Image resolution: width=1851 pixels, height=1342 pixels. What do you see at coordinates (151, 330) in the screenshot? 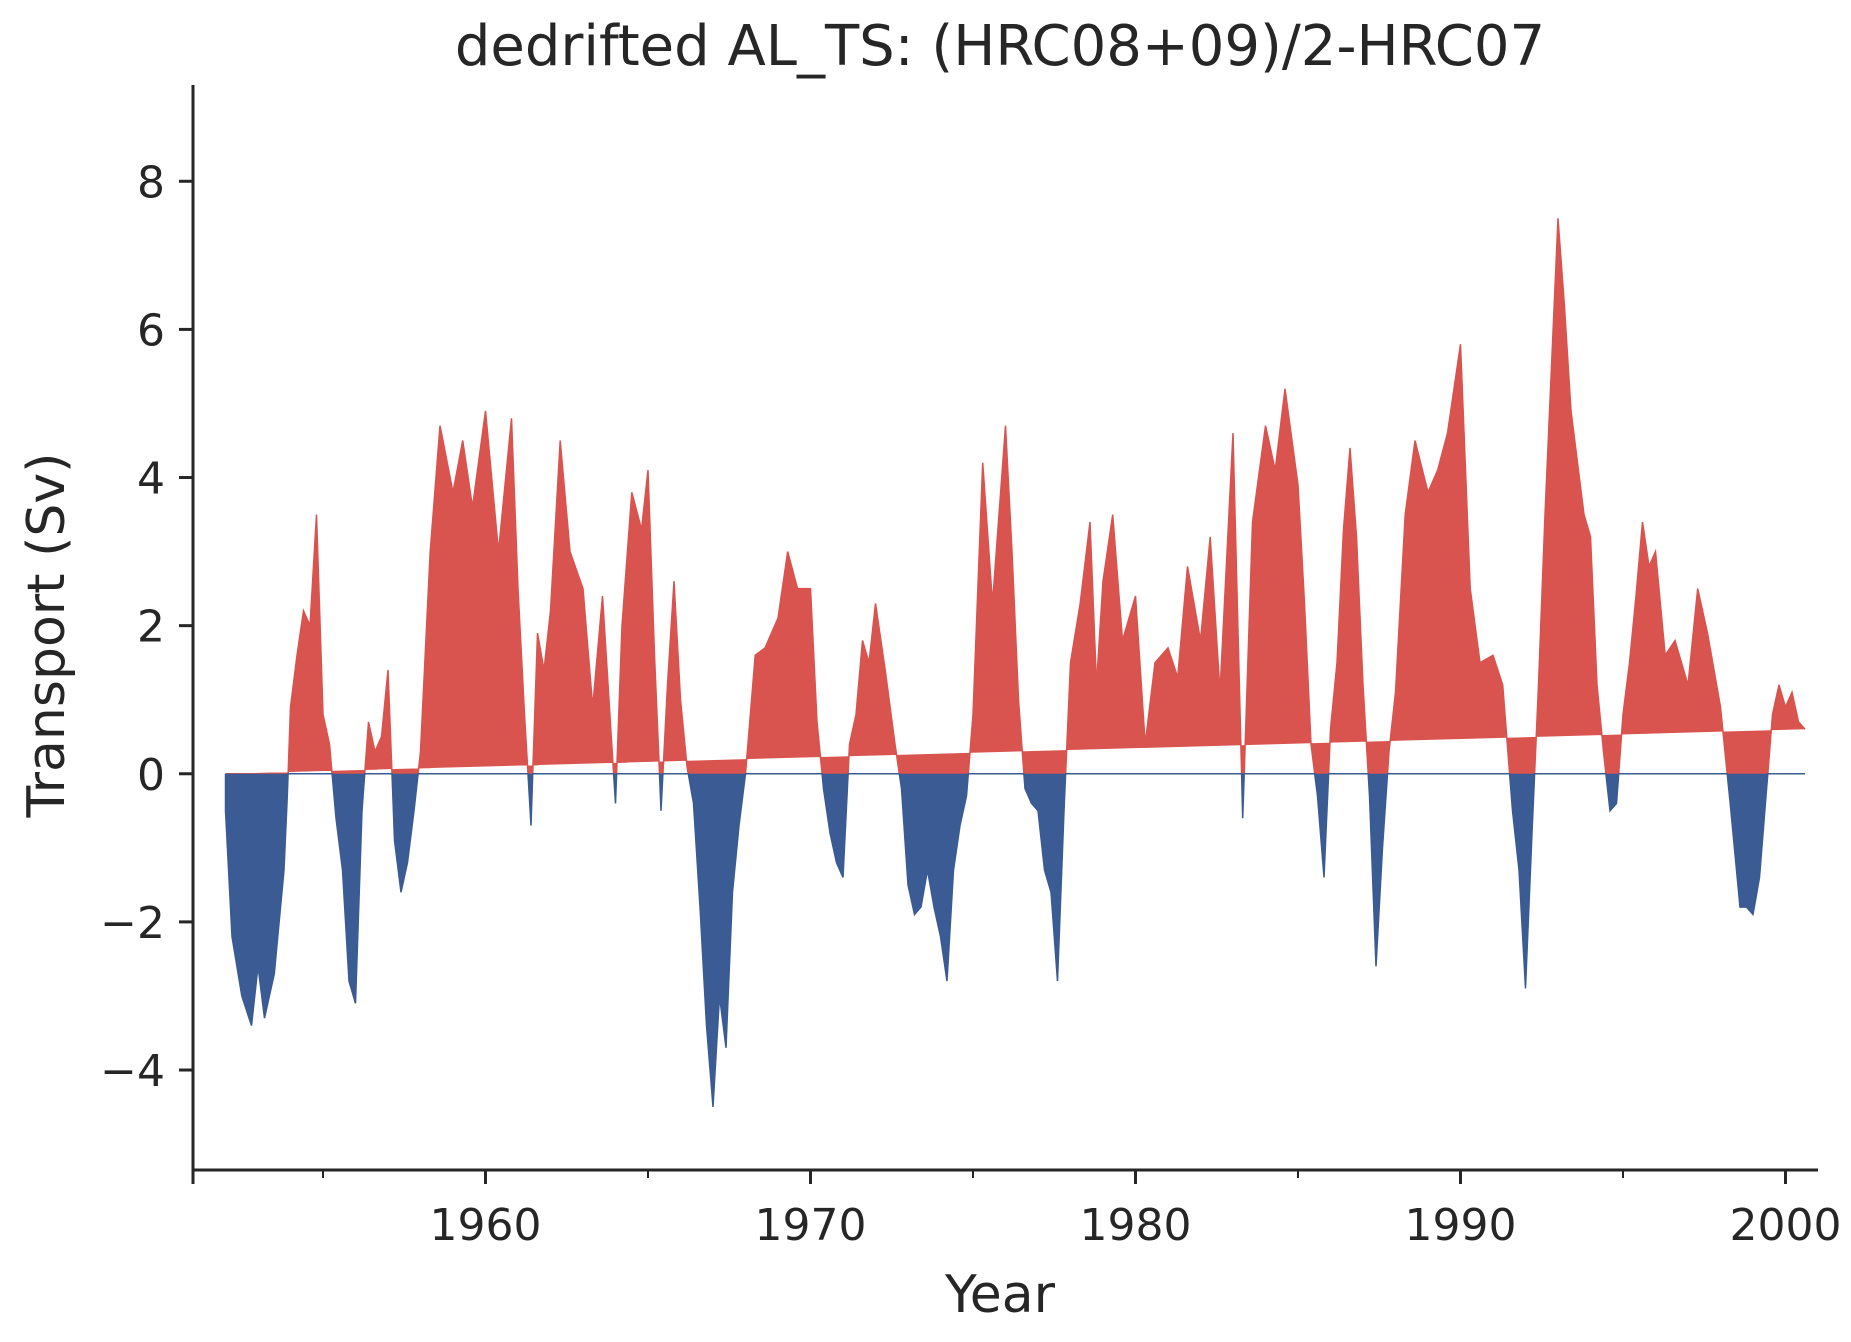
I see `y-tick-label: 6` at bounding box center [151, 330].